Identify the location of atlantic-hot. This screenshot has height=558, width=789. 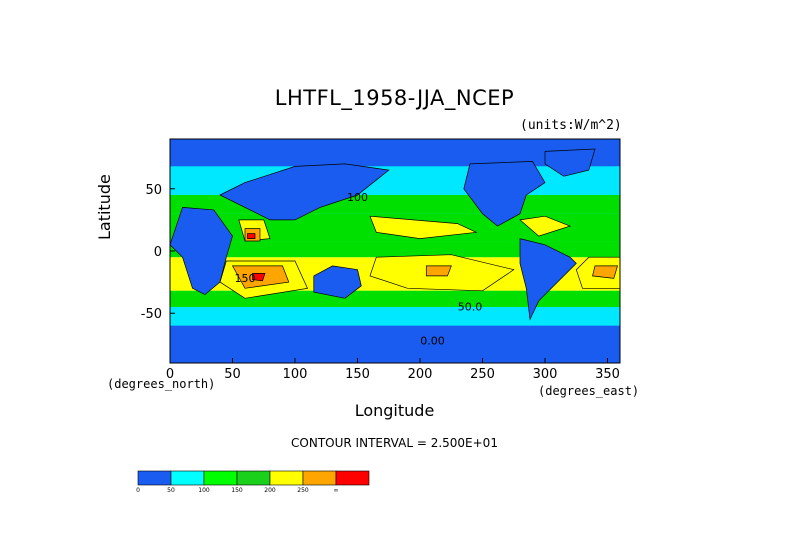
(605, 272).